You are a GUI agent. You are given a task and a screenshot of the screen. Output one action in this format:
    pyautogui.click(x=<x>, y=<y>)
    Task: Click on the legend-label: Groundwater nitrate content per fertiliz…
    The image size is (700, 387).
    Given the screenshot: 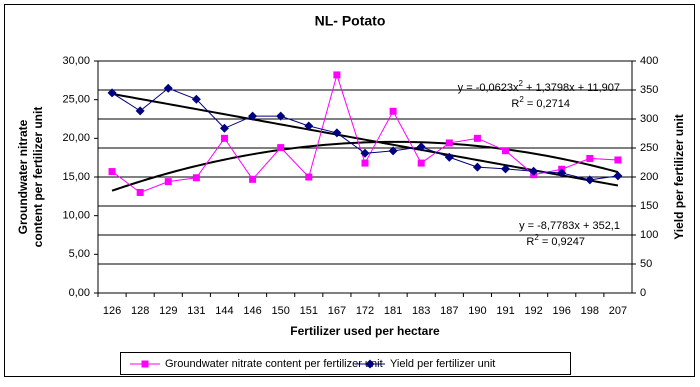 What is the action you would take?
    pyautogui.click(x=274, y=364)
    